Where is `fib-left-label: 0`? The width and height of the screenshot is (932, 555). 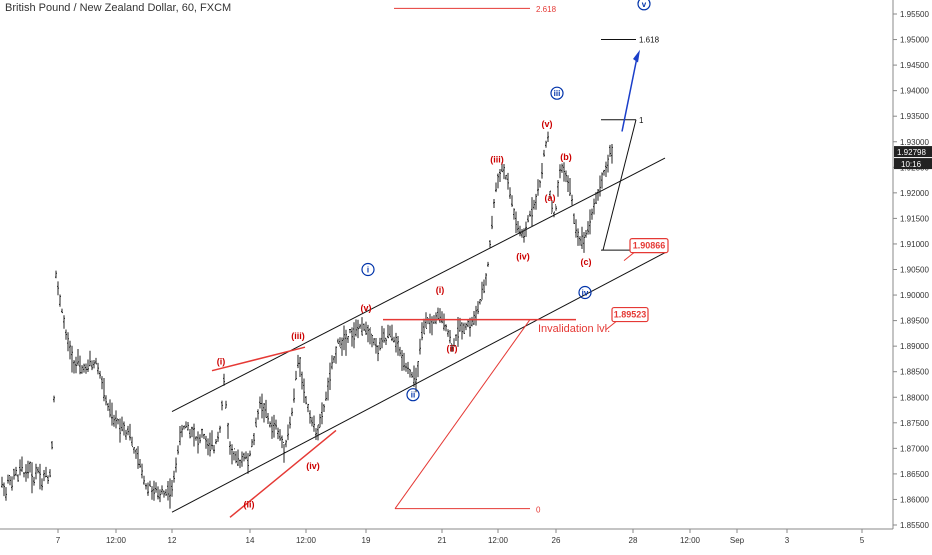 fib-left-label: 0 is located at coordinates (538, 510).